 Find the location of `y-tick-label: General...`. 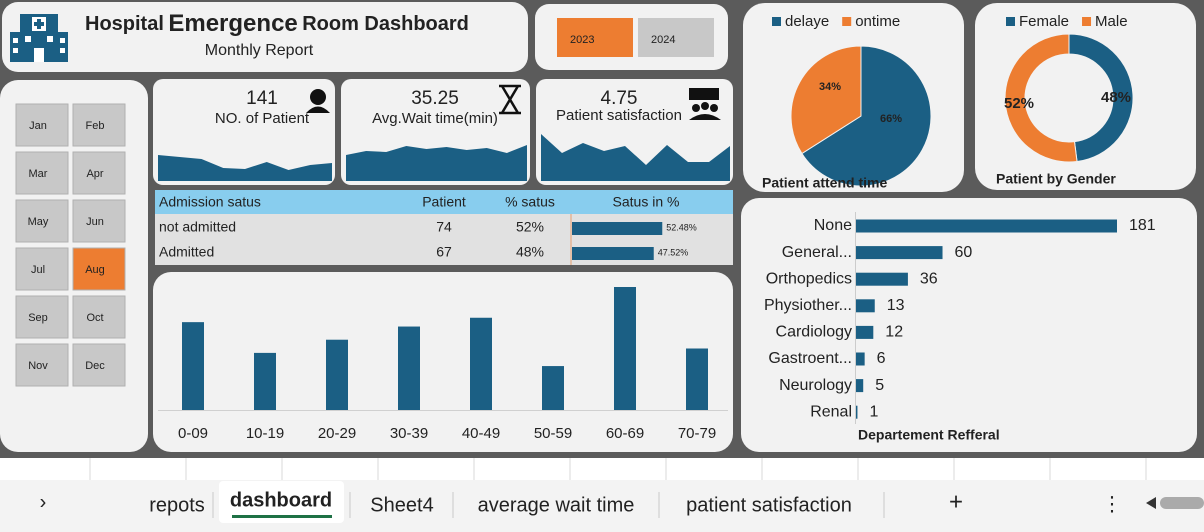

y-tick-label: General... is located at coordinates (817, 252).